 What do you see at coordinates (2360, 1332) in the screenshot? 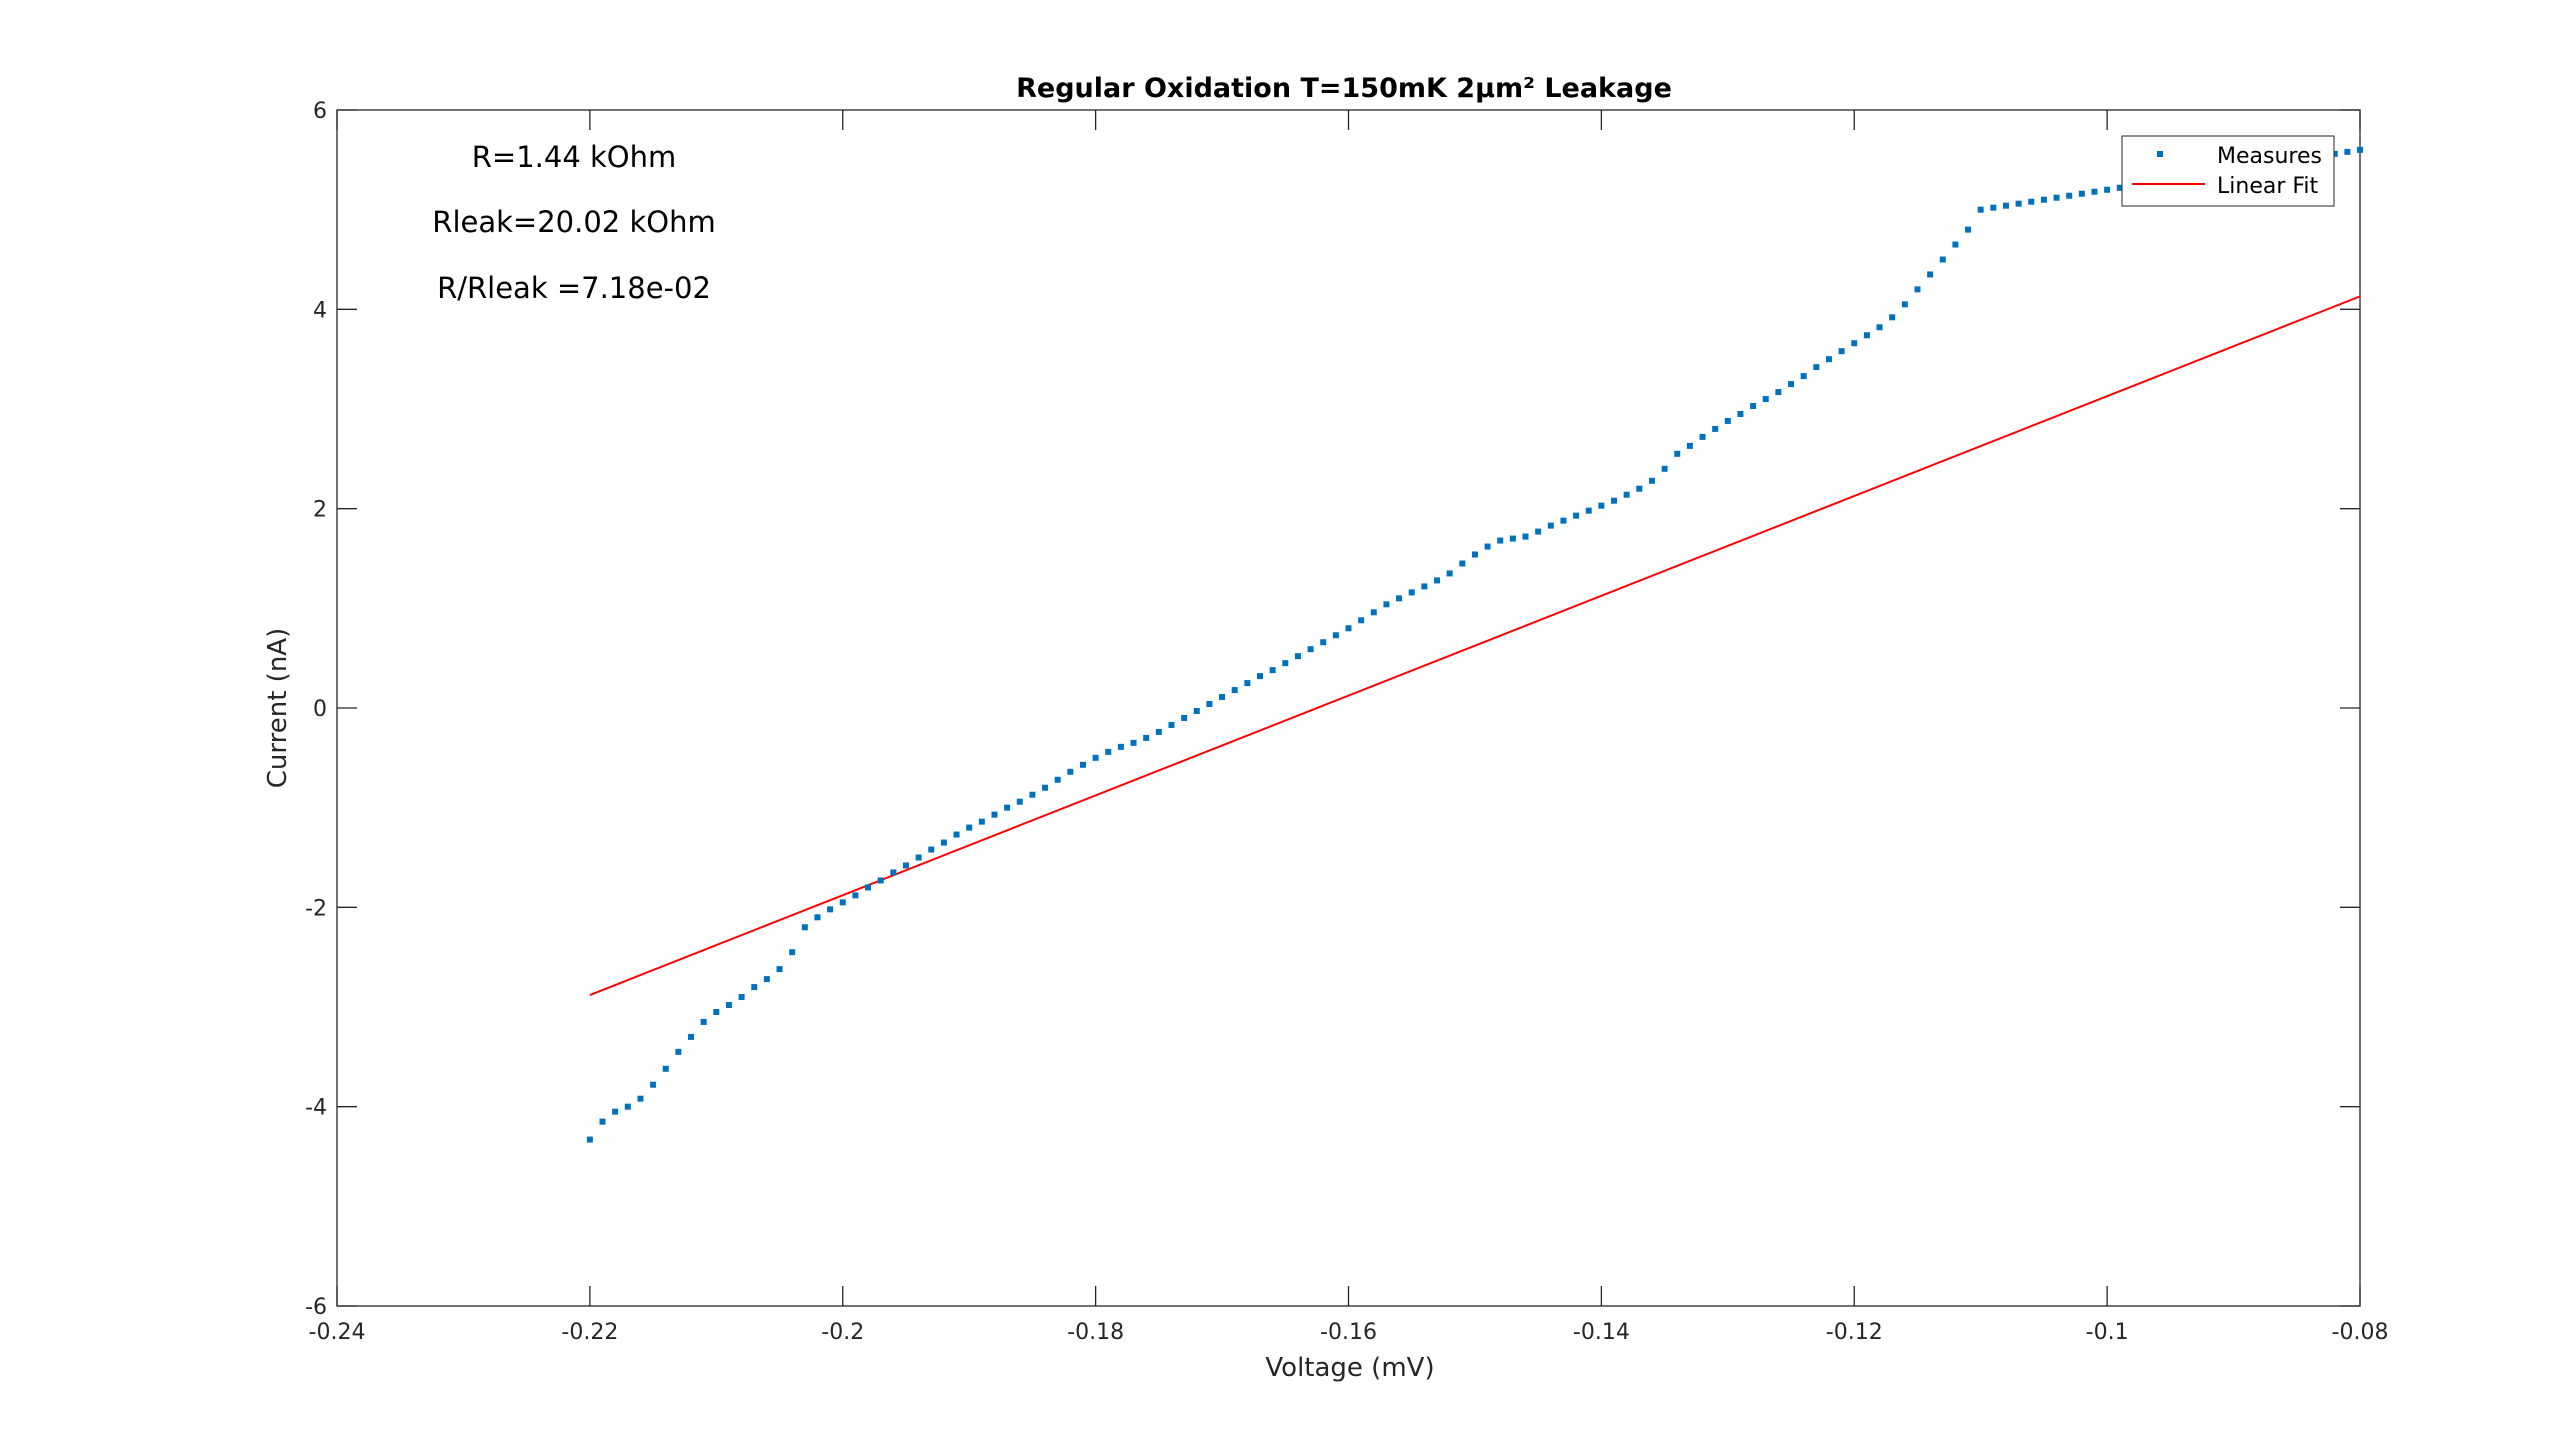
I see `x-tick-label: -0.08` at bounding box center [2360, 1332].